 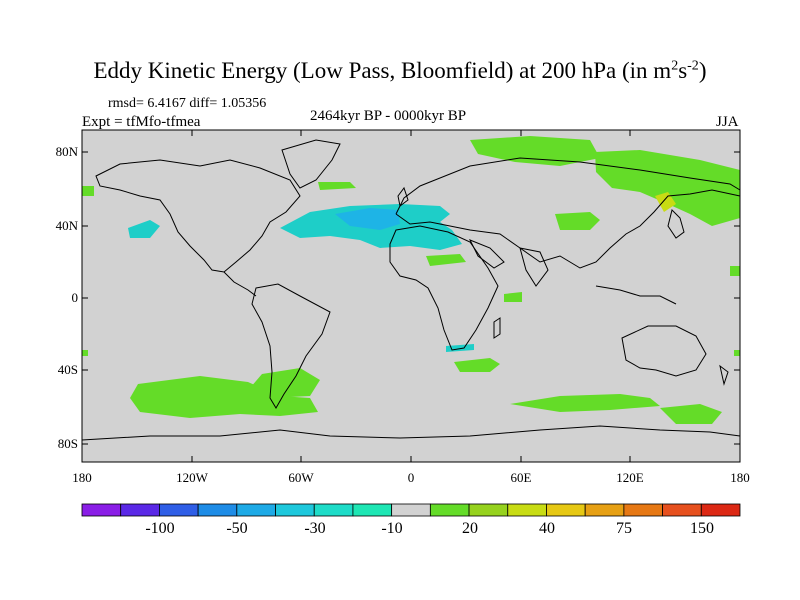 What do you see at coordinates (75, 297) in the screenshot?
I see `y-label-0: 0` at bounding box center [75, 297].